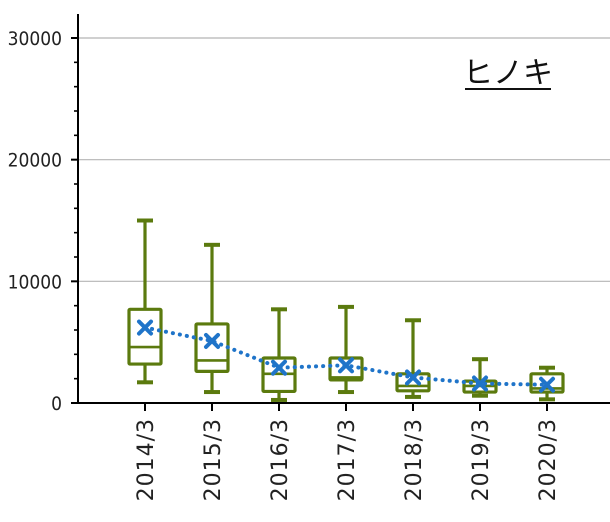 The width and height of the screenshot is (610, 522). I want to click on y-tick-label: 30000, so click(35, 39).